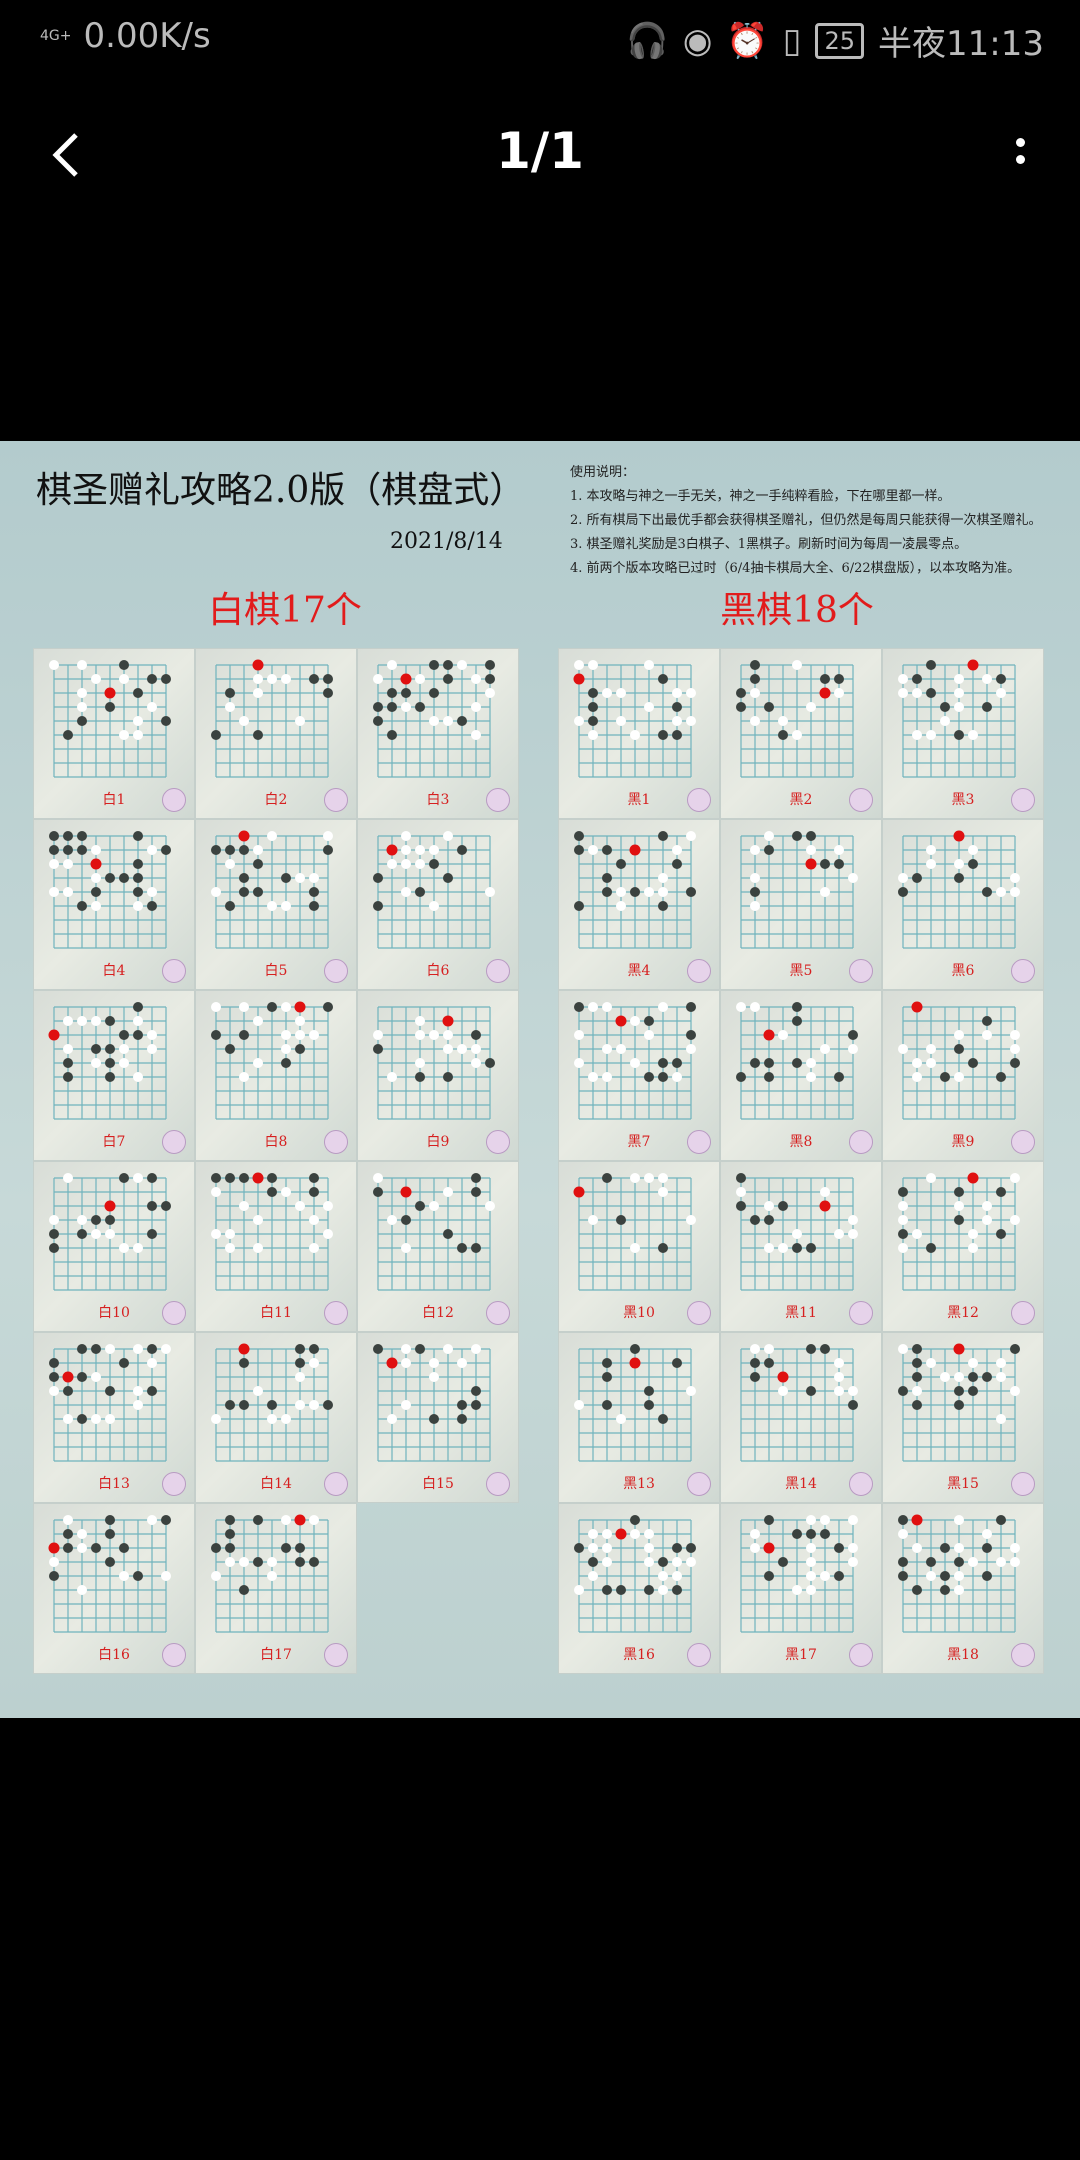 This screenshot has width=1080, height=2160. I want to click on board-tile: 白8, so click(276, 1075).